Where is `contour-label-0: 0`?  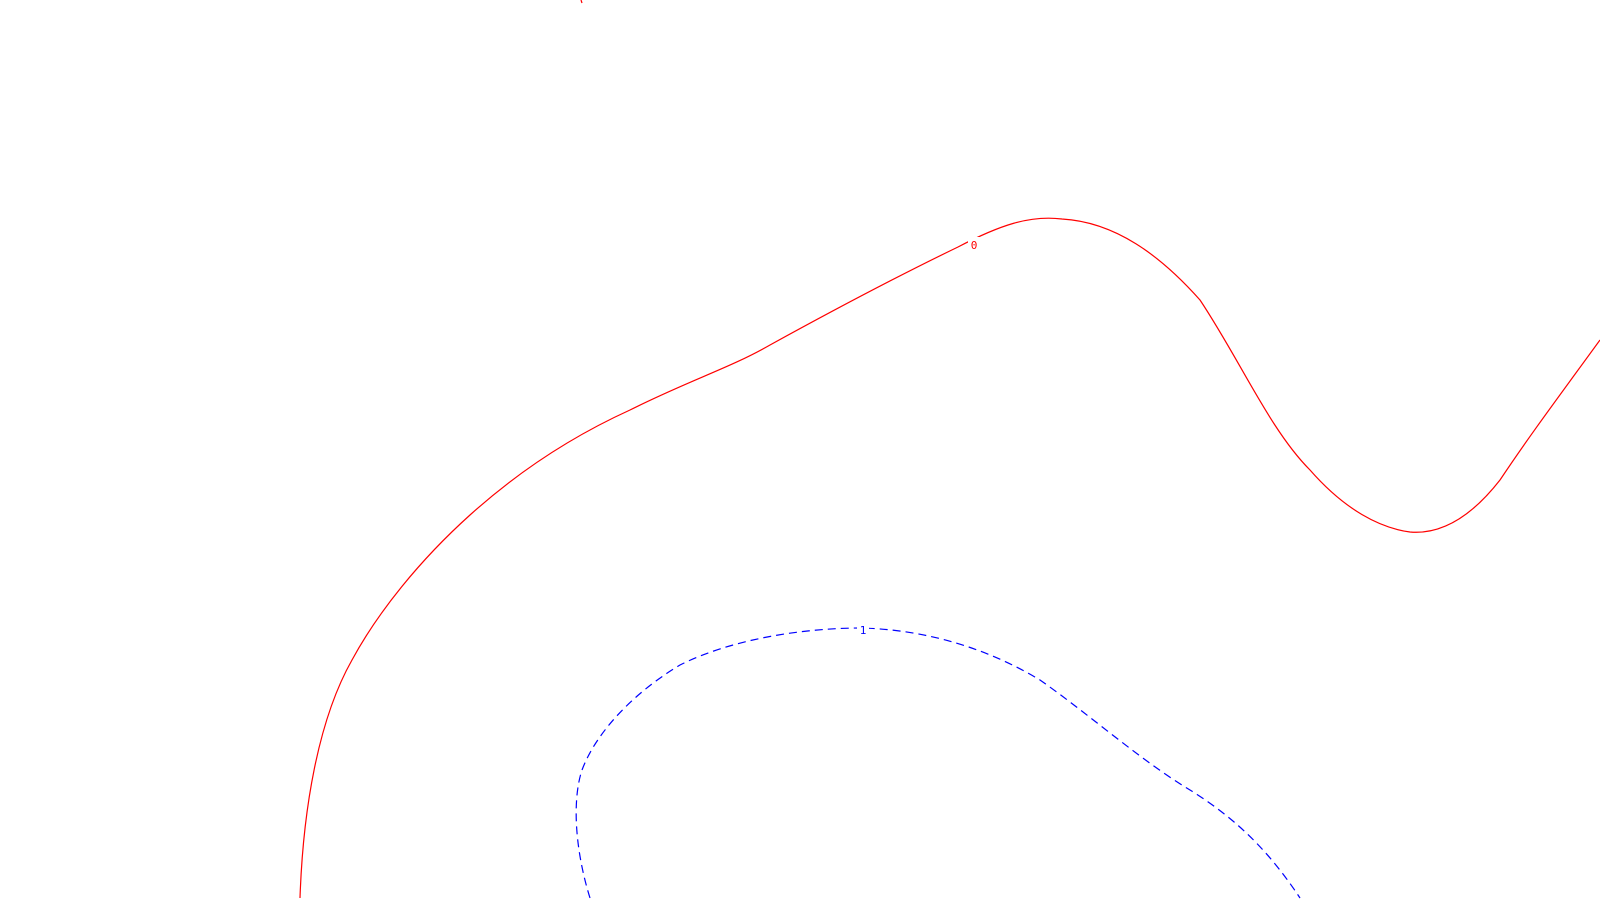
contour-label-0: 0 is located at coordinates (974, 245).